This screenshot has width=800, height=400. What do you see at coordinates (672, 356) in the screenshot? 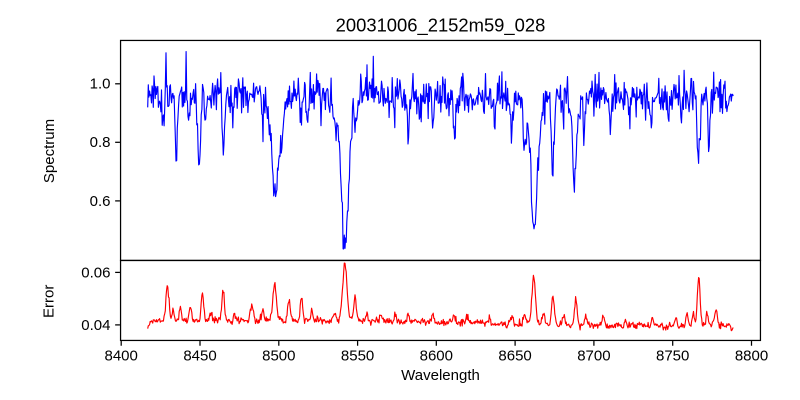
I see `svg-text: 8750` at bounding box center [672, 356].